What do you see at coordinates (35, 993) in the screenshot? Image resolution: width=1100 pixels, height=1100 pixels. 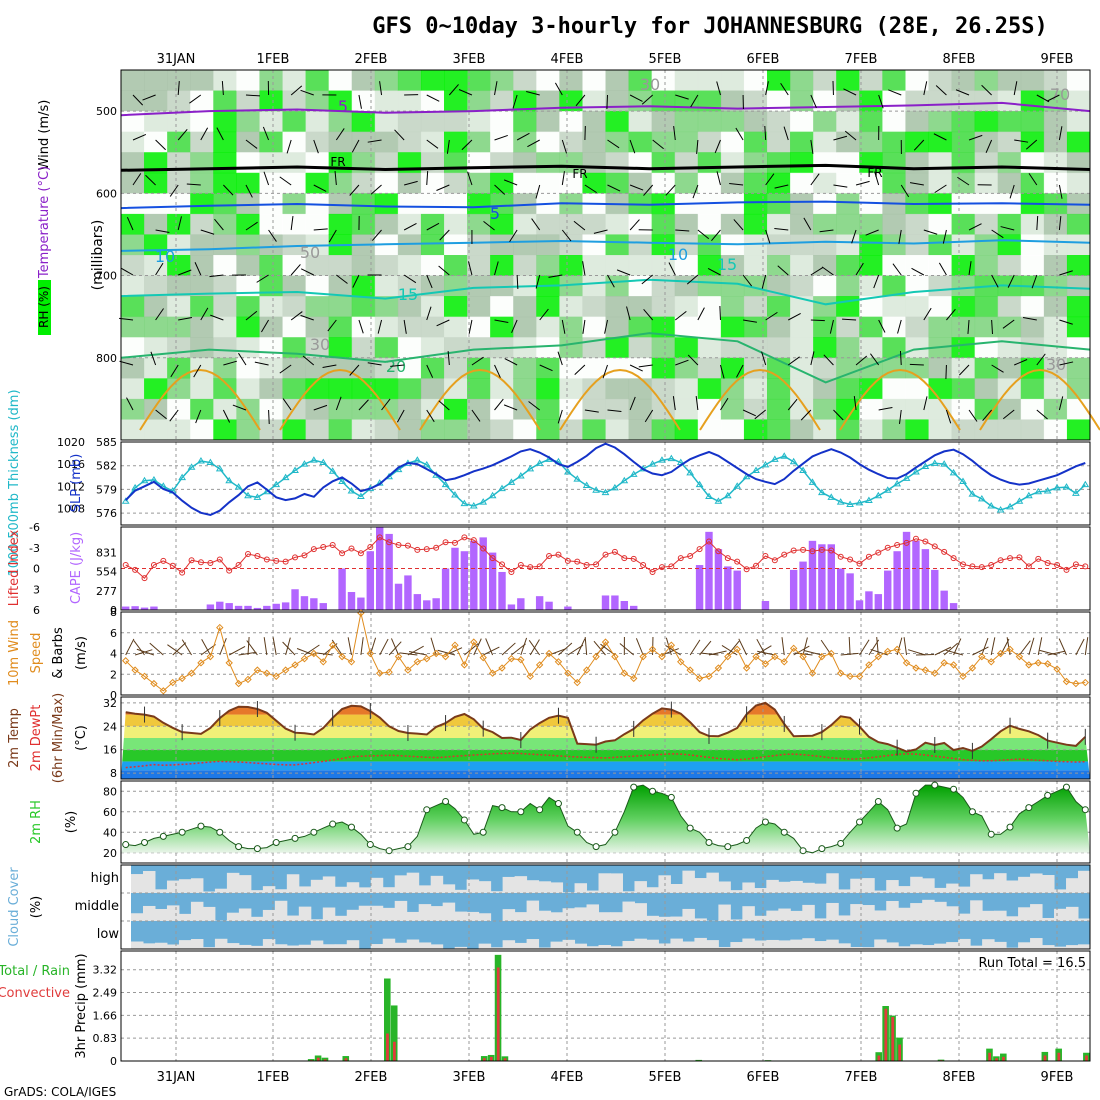 I see `precip-legend-convective: Convective` at bounding box center [35, 993].